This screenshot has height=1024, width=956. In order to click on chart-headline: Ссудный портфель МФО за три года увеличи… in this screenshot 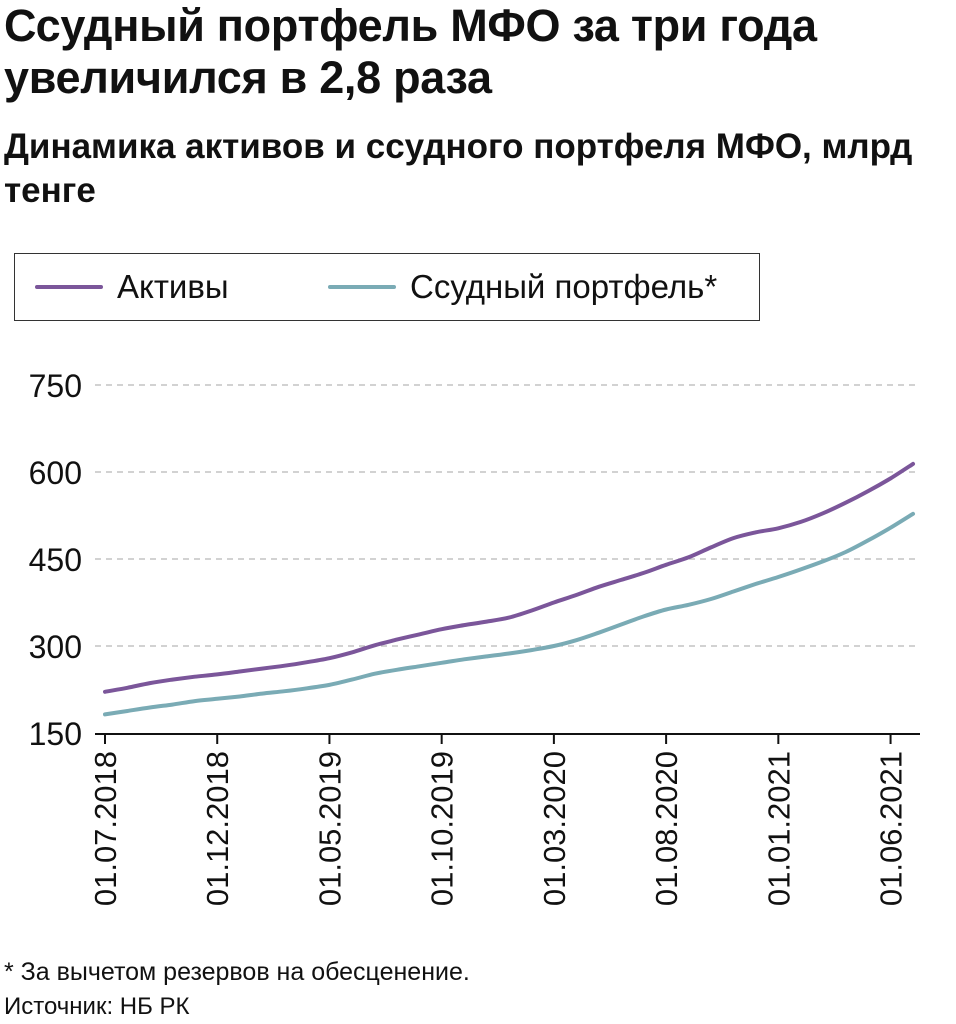, I will do `click(410, 51)`.